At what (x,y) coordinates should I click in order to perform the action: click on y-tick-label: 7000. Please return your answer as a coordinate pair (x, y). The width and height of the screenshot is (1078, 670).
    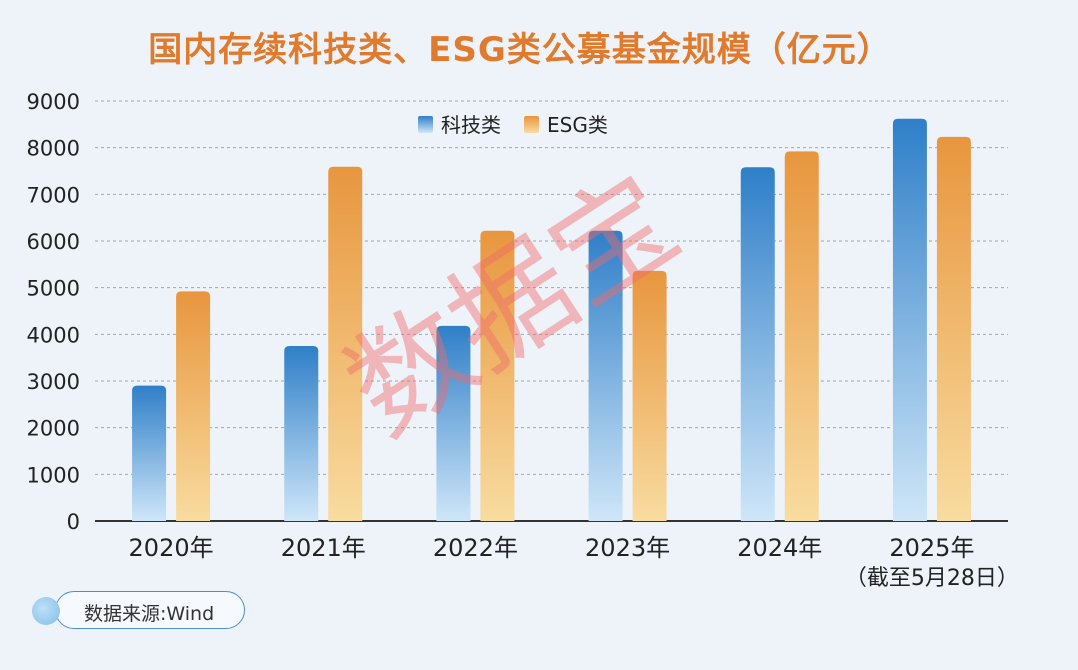
    Looking at the image, I should click on (53, 195).